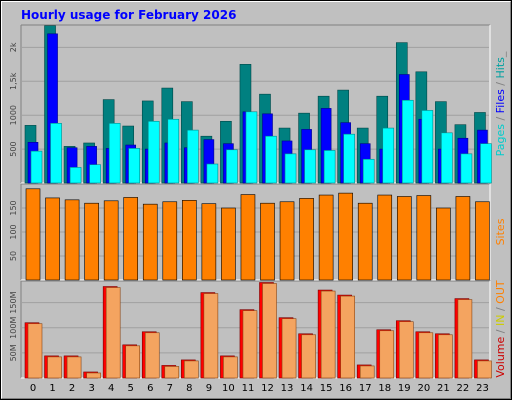 Image resolution: width=512 pixels, height=401 pixels. I want to click on y-tick-label: 1000, so click(13, 115).